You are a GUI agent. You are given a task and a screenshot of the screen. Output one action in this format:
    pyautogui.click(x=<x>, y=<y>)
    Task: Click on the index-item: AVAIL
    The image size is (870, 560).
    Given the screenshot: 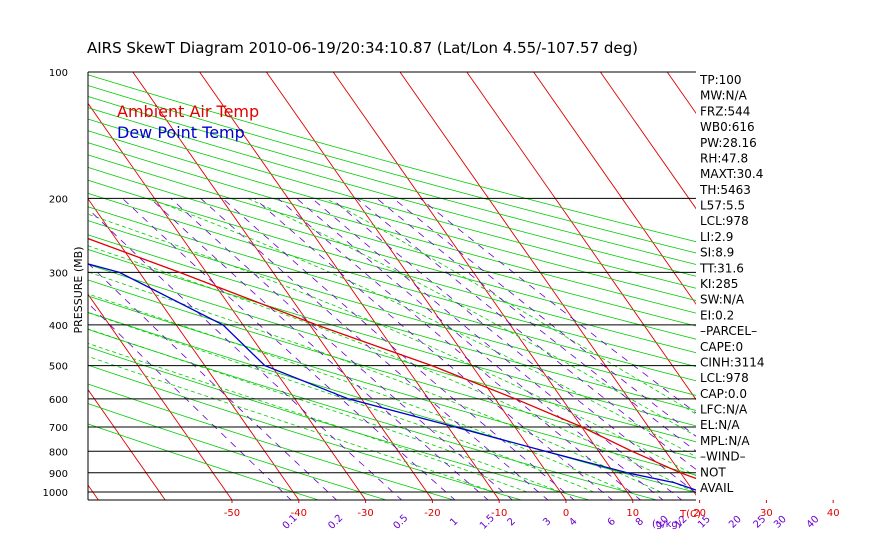 What is the action you would take?
    pyautogui.click(x=717, y=488)
    